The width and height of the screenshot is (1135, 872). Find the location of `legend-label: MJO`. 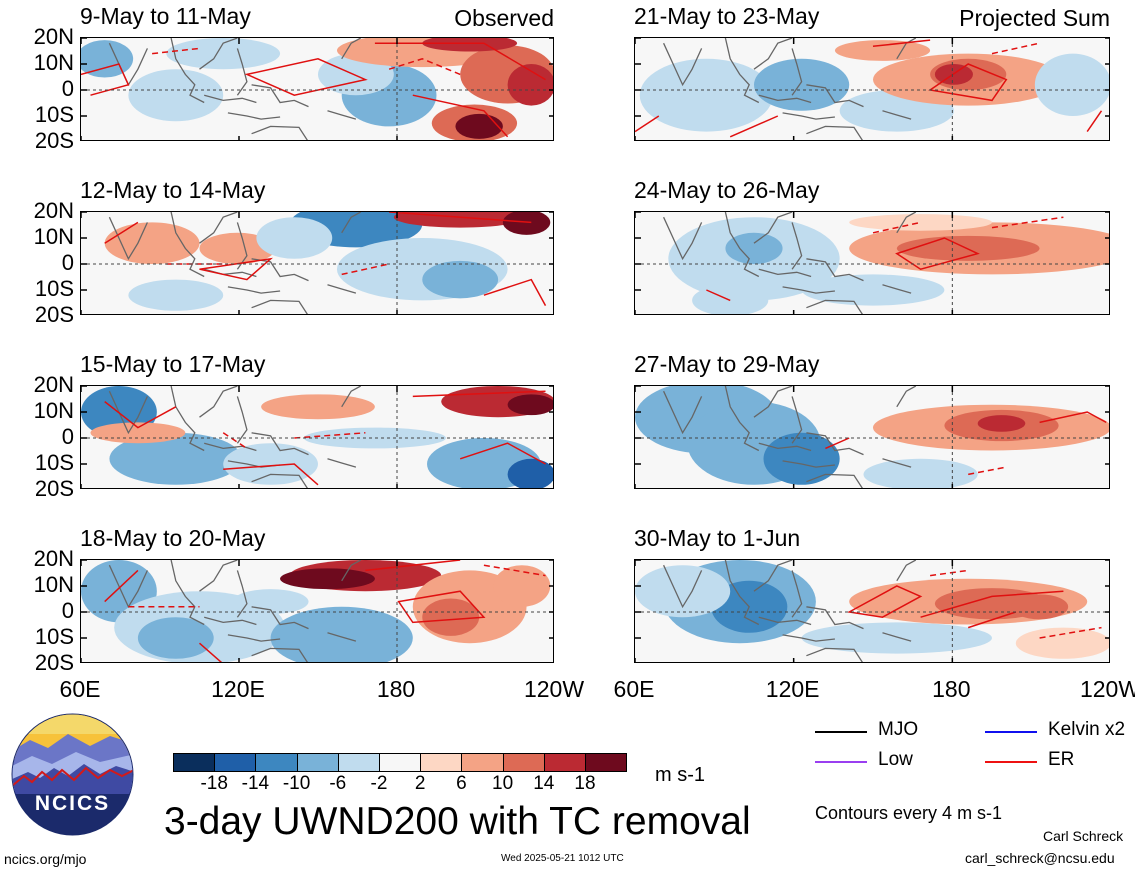

legend-label: MJO is located at coordinates (898, 729).